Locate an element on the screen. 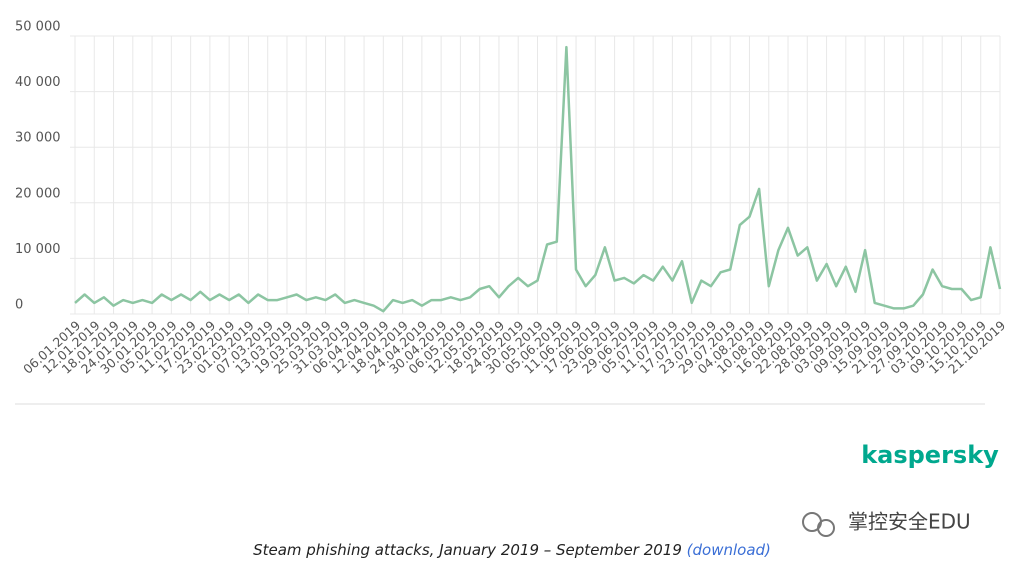 The image size is (1013, 561). y-tick-label: 10 000 is located at coordinates (38, 249).